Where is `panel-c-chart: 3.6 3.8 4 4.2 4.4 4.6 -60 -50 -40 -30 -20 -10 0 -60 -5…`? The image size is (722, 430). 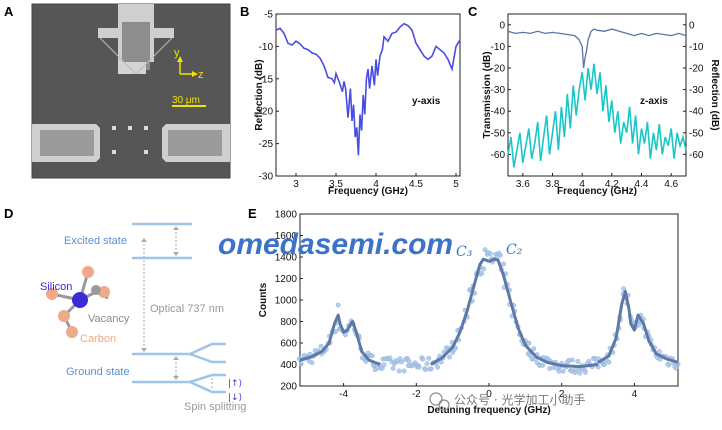 panel-c-chart: 3.6 3.8 4 4.2 4.4 4.6 -60 -50 -40 -30 -20 -10 0 -60 -5… is located at coordinates (601, 105).